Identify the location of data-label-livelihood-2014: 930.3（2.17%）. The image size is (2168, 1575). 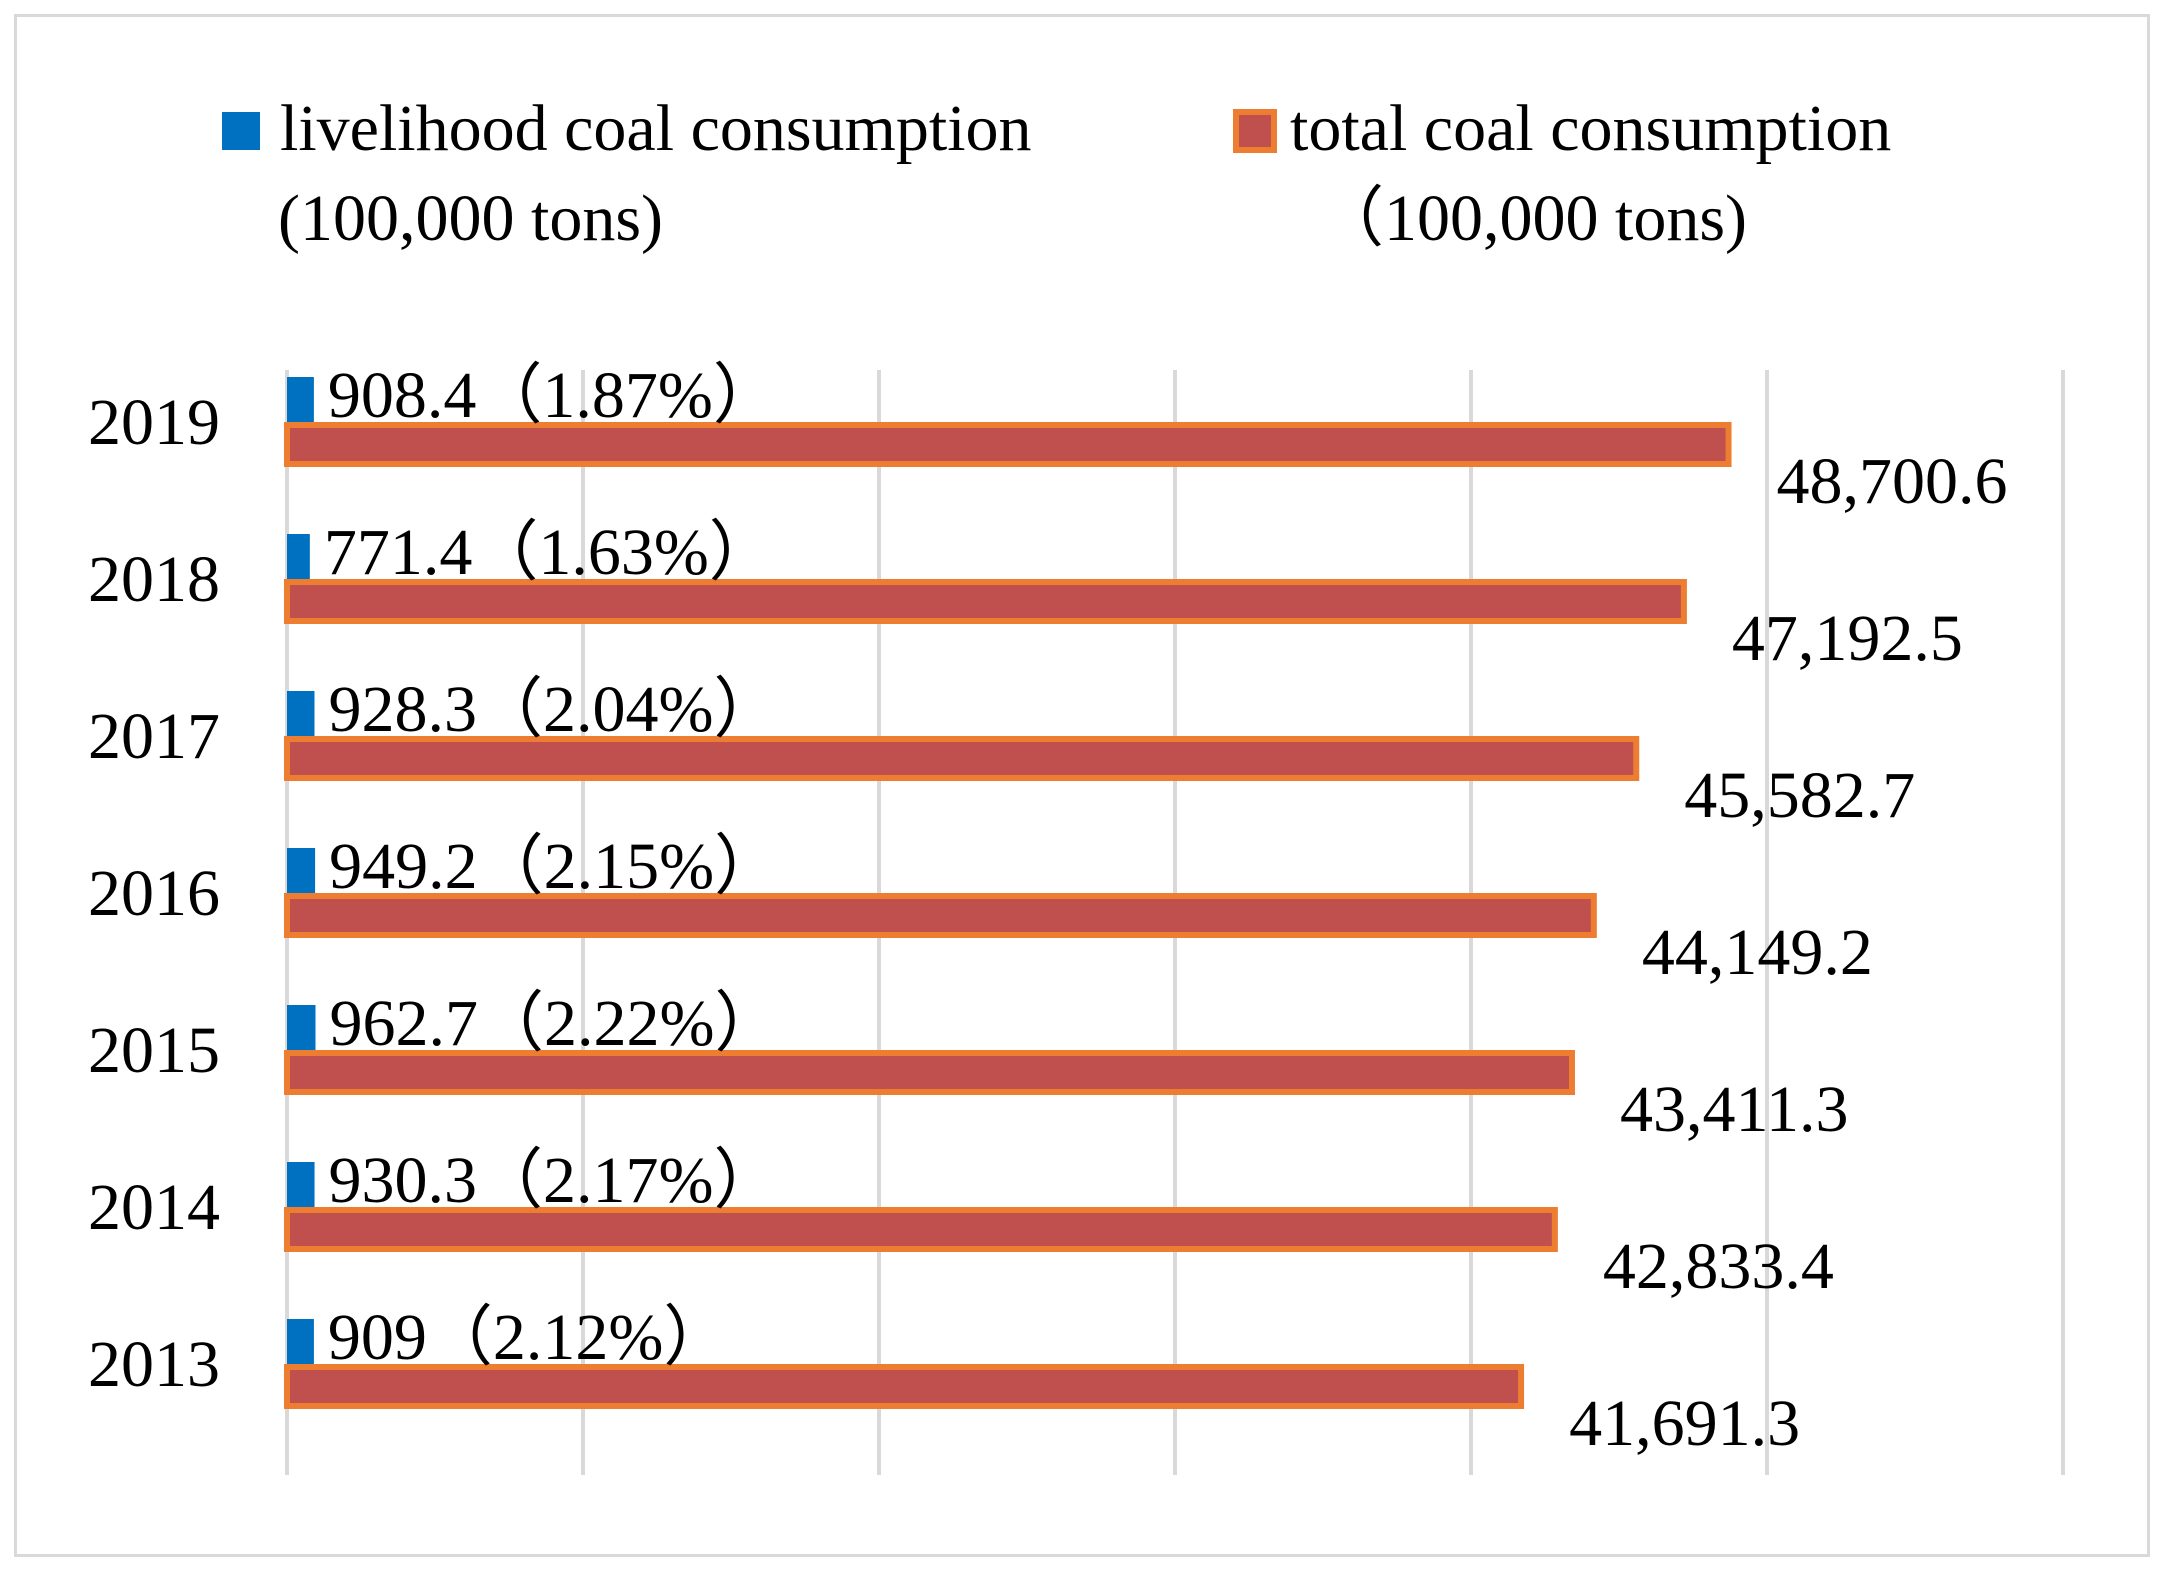
(554, 1180).